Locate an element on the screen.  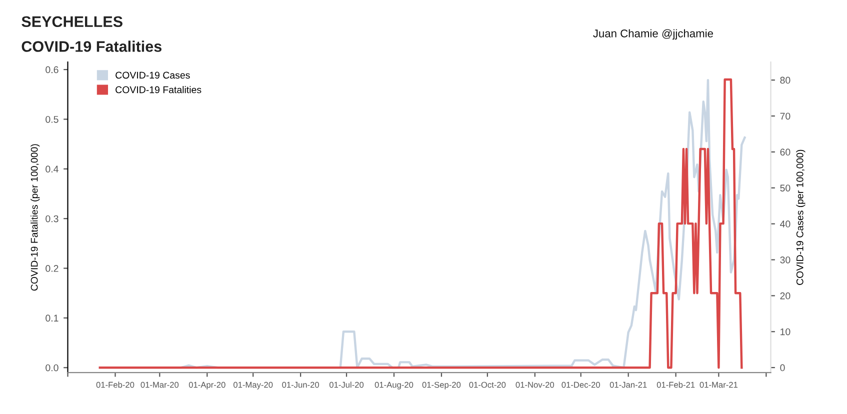
y-tick-label: 0.4 is located at coordinates (52, 169).